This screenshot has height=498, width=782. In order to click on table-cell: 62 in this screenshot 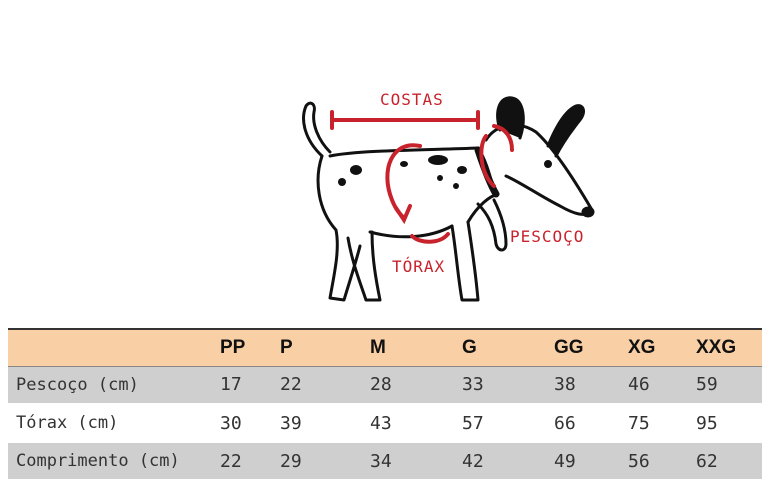, I will do `click(729, 461)`.